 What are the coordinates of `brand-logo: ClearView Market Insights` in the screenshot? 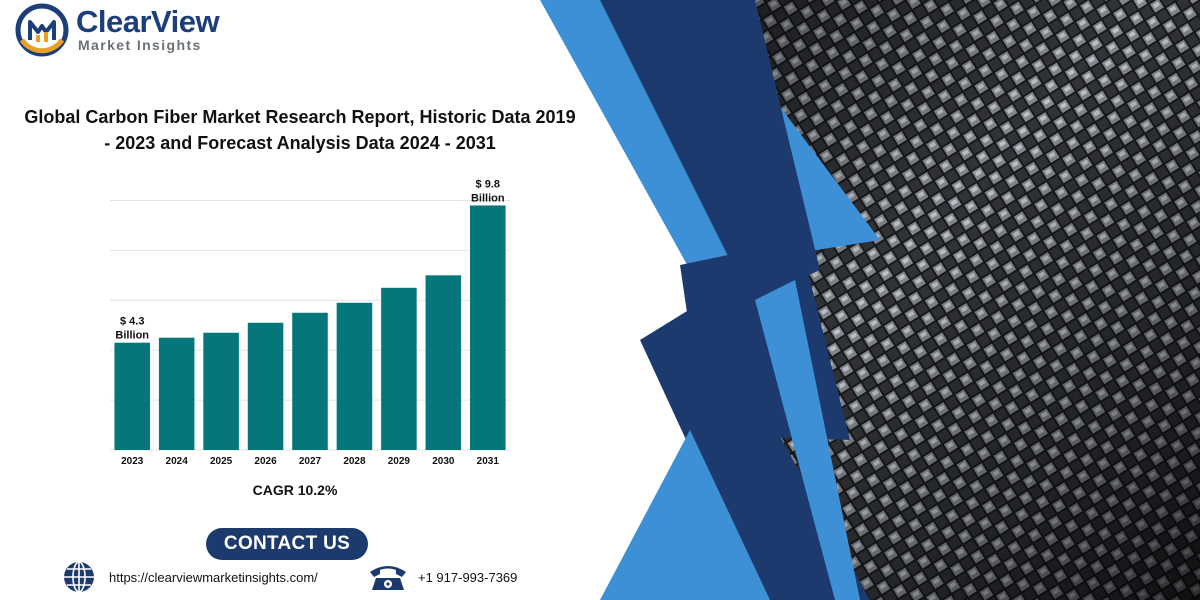 It's located at (144, 30).